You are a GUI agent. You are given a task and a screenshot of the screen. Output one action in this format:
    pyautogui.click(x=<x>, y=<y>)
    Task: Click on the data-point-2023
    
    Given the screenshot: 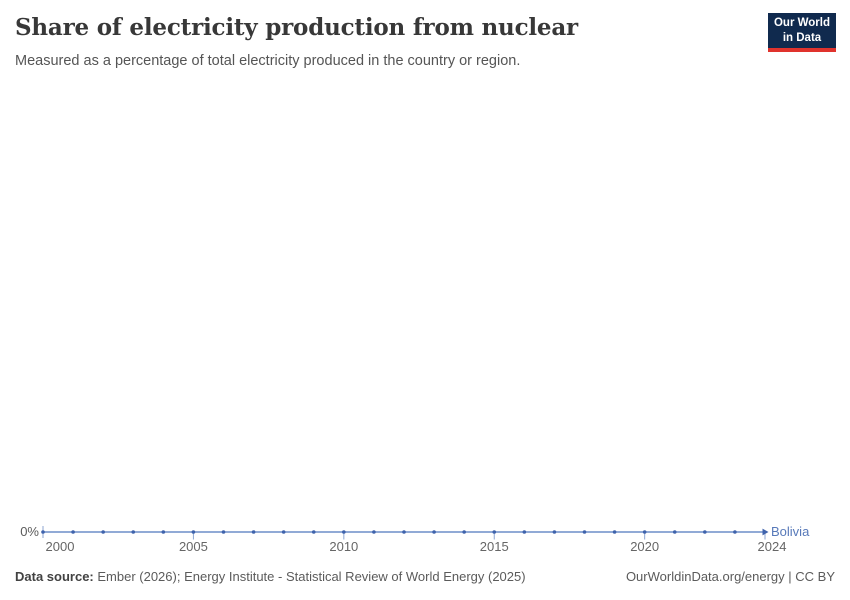 What is the action you would take?
    pyautogui.click(x=735, y=532)
    